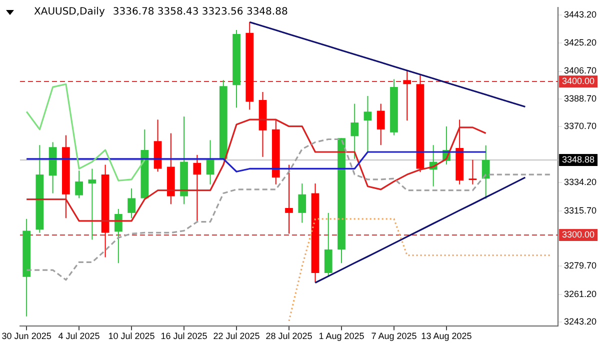 Image resolution: width=600 pixels, height=343 pixels. What do you see at coordinates (578, 159) in the screenshot?
I see `ref-line-label: 3348.88` at bounding box center [578, 159].